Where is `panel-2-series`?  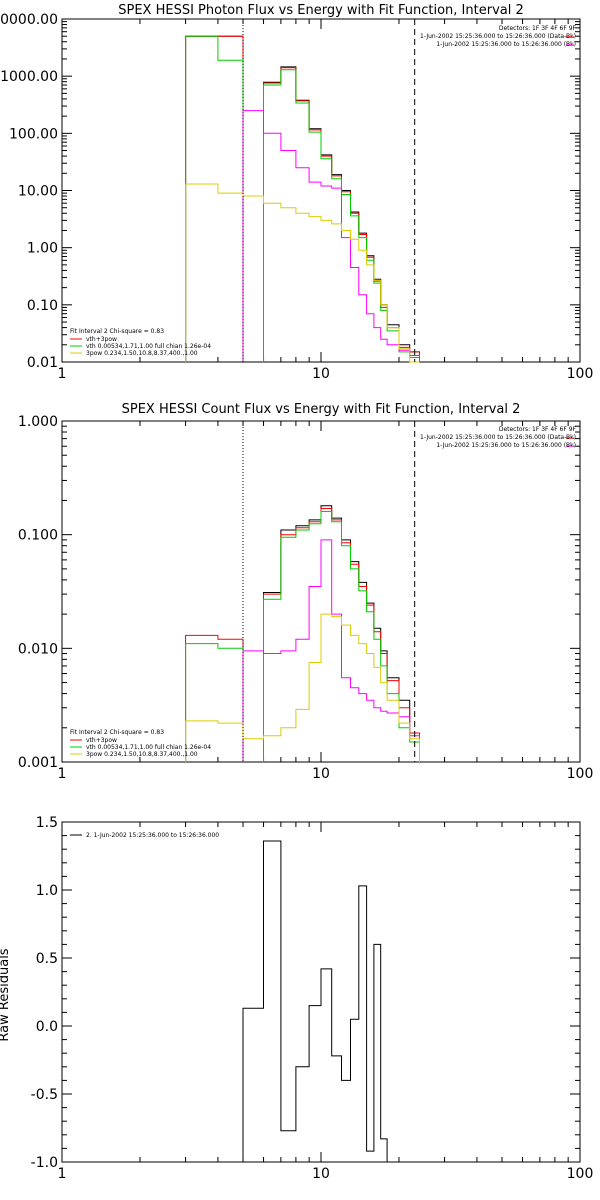
panel-2-series is located at coordinates (302, 633).